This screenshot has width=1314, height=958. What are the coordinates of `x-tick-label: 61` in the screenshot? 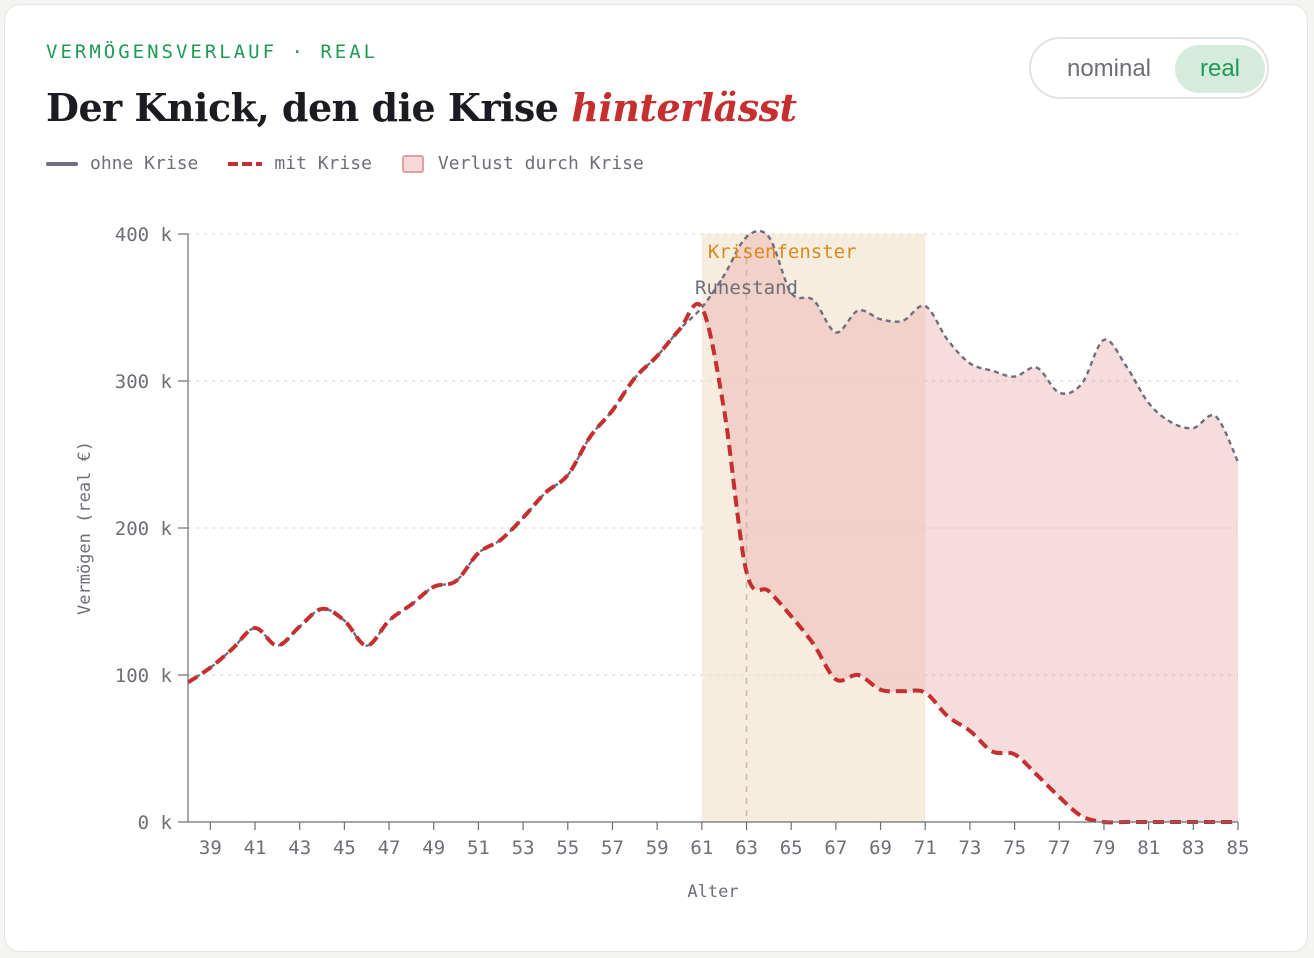 It's located at (701, 848).